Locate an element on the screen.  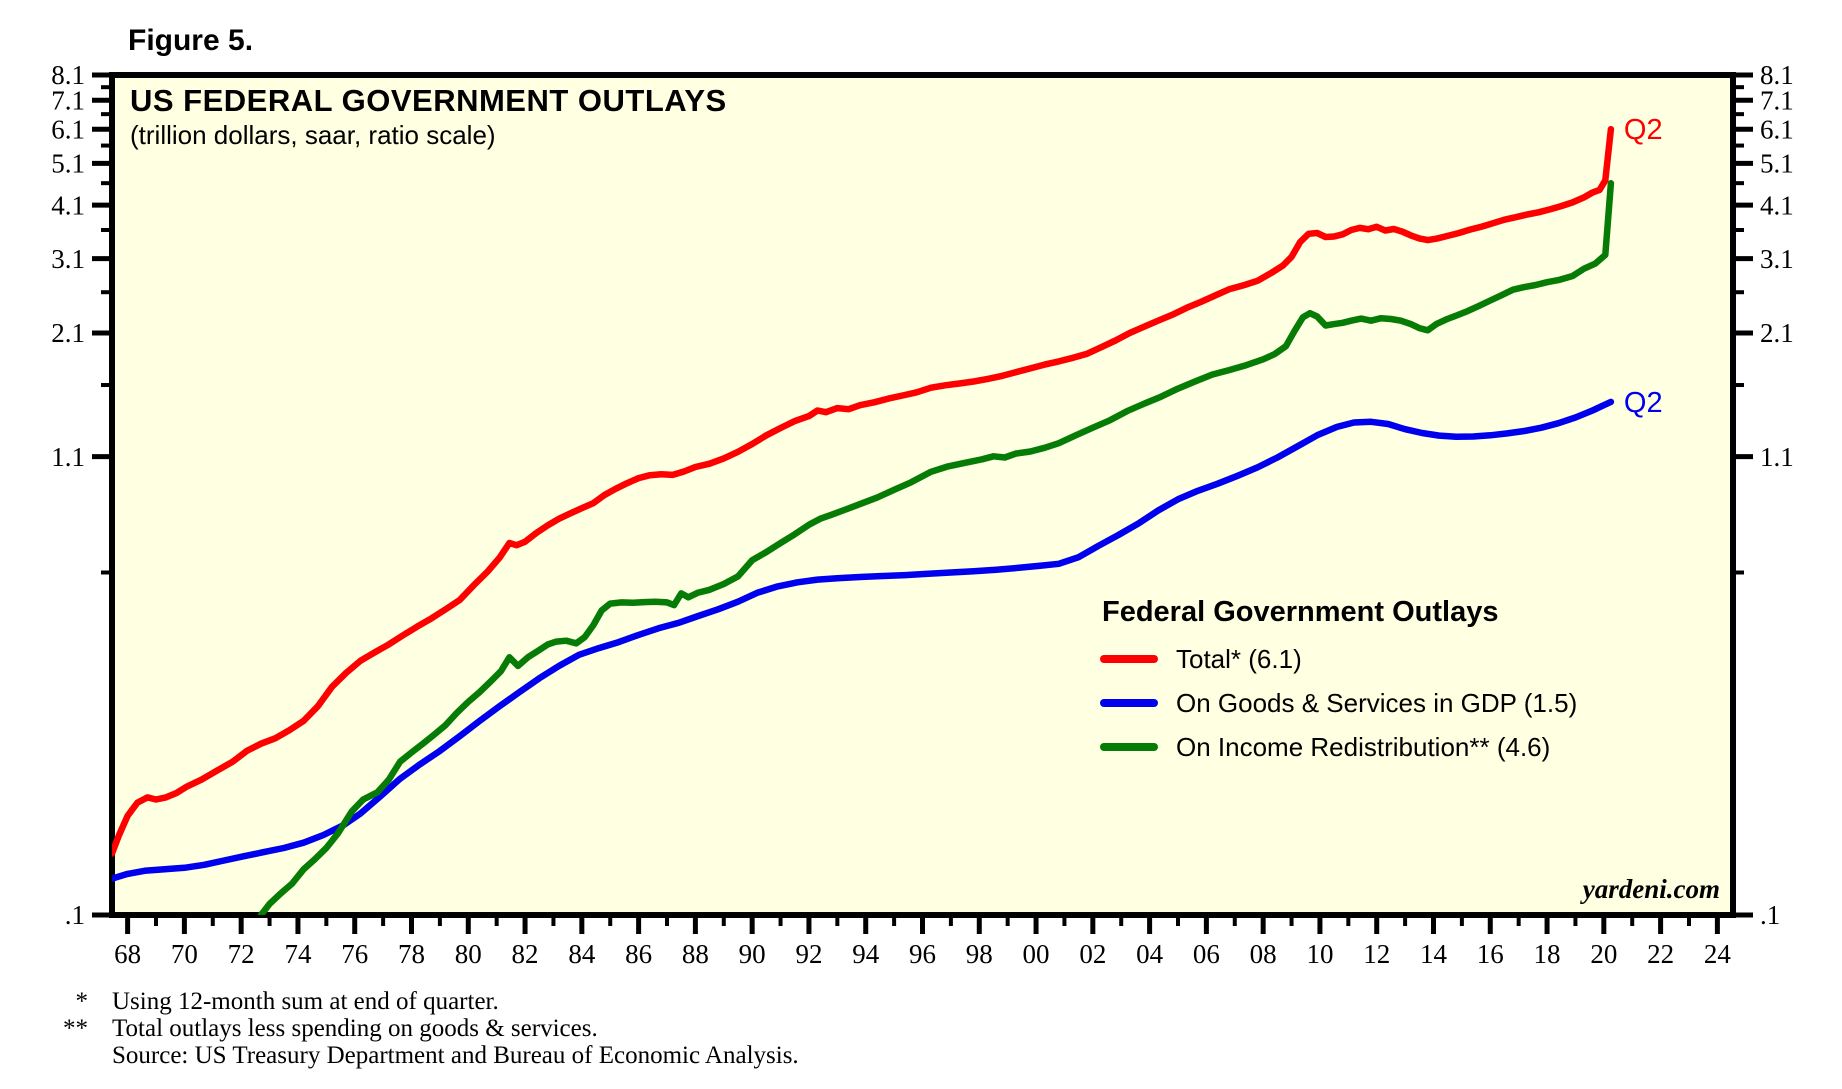
legend-title: Federal Government Outlays is located at coordinates (1300, 612).